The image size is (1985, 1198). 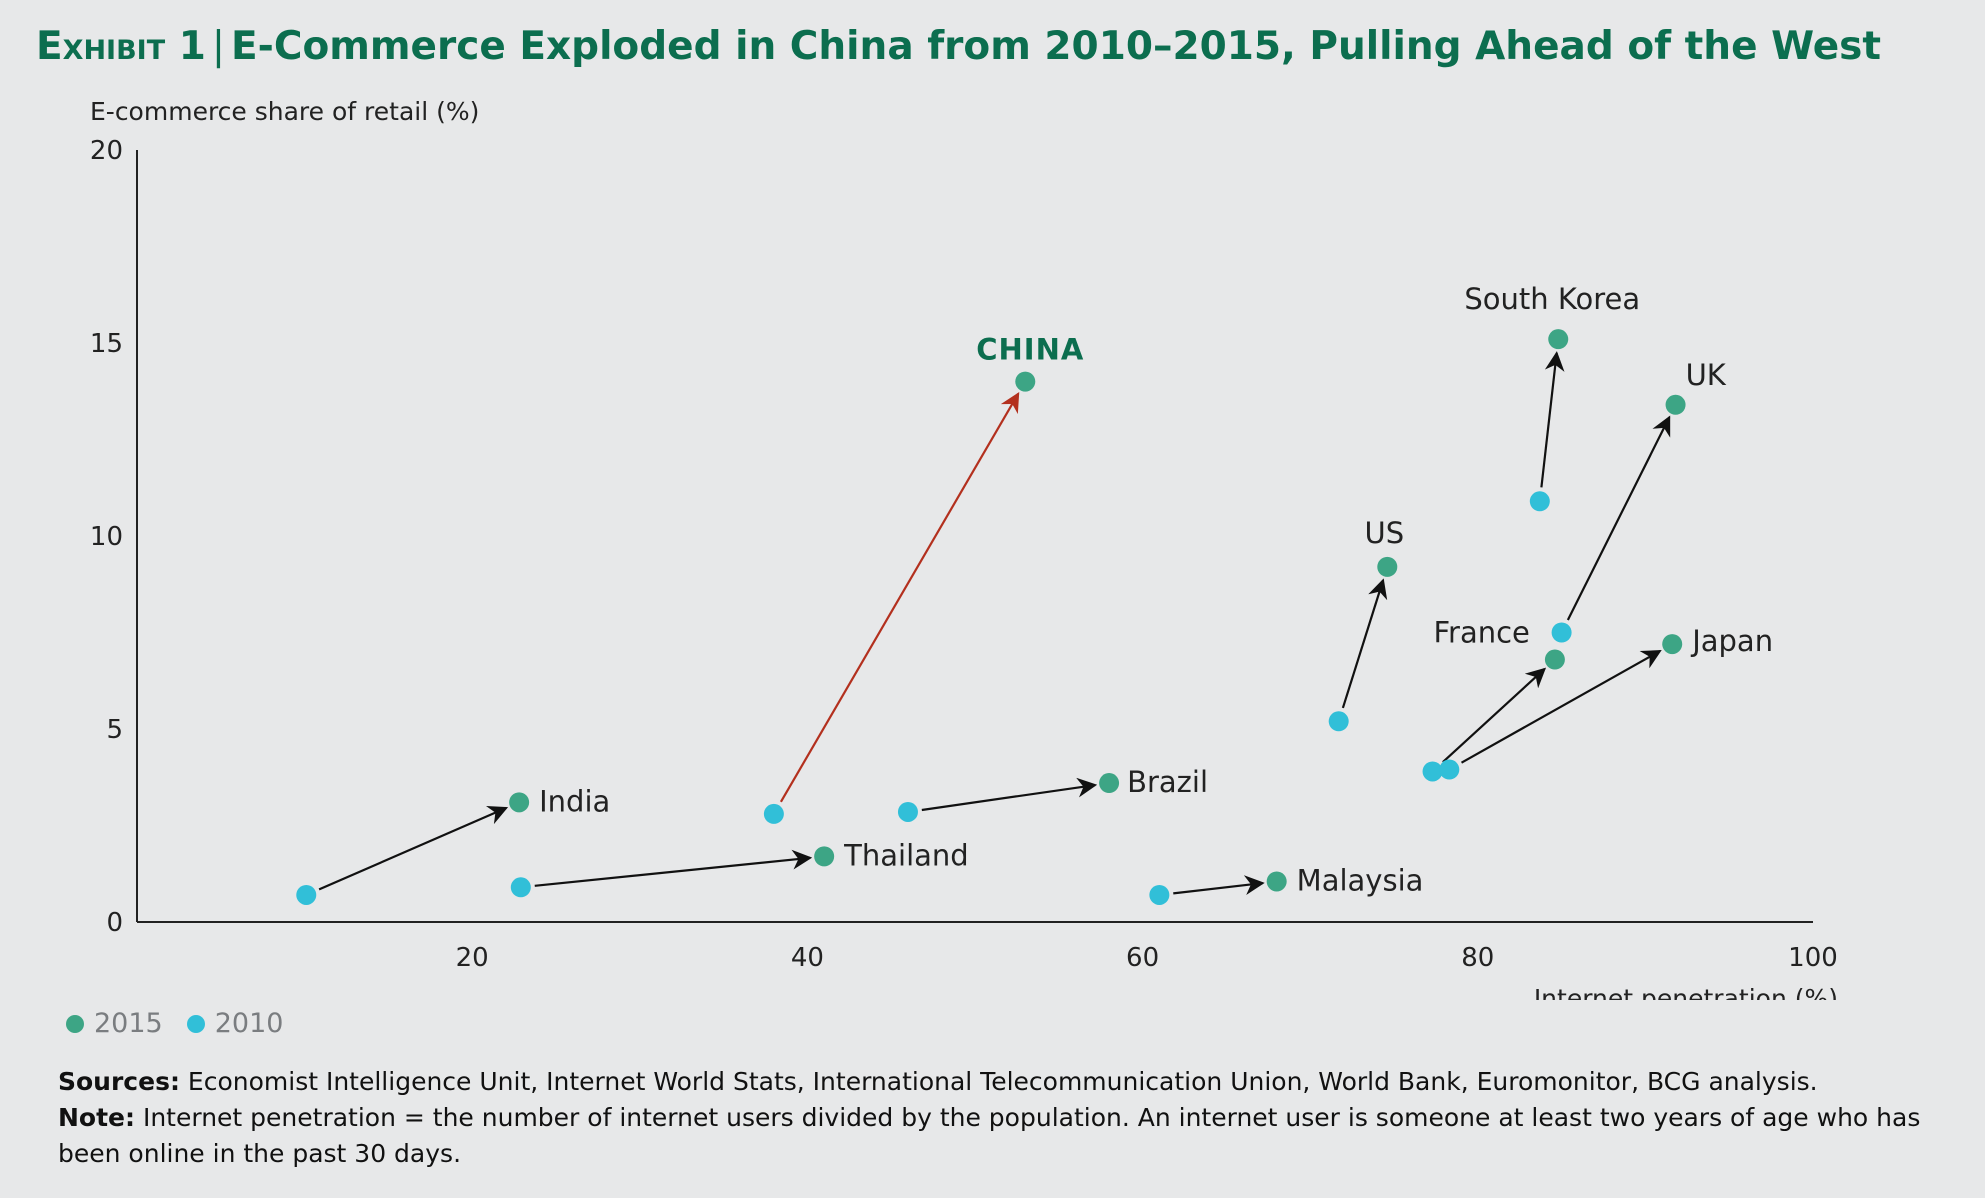 What do you see at coordinates (807, 958) in the screenshot?
I see `x-tick-40: 40` at bounding box center [807, 958].